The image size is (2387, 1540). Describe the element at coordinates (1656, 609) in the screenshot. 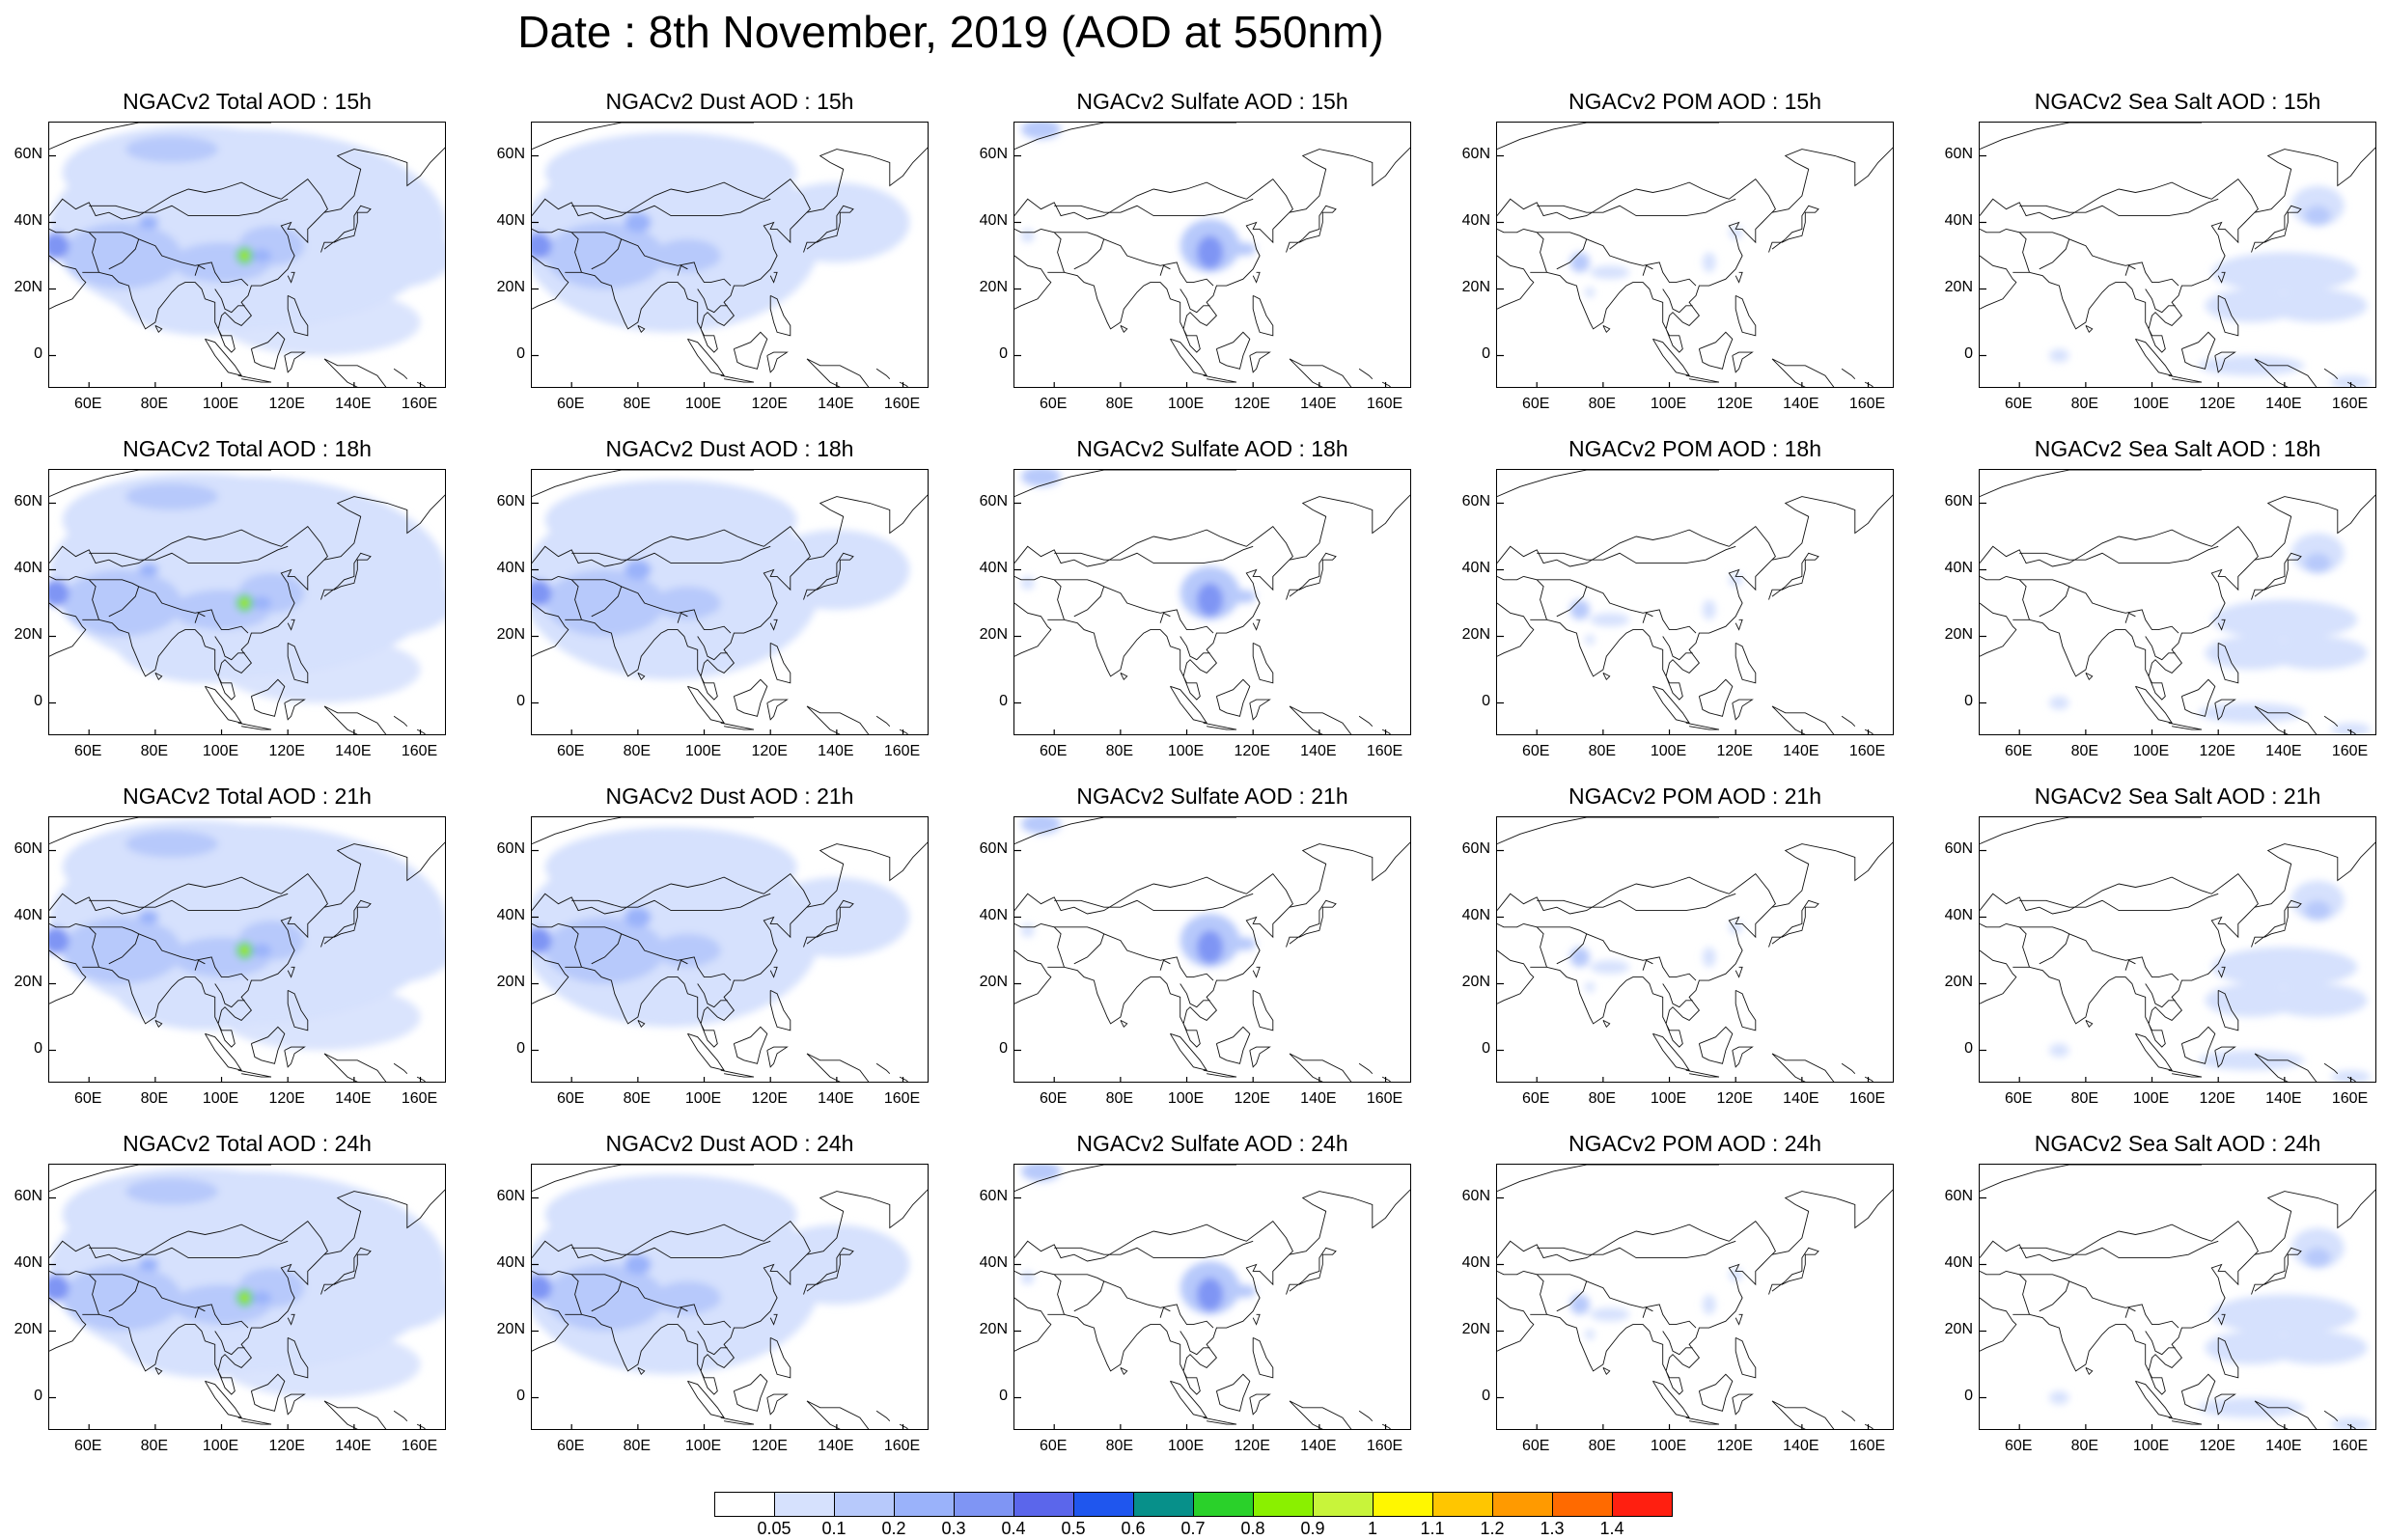

I see `aod-field` at that location.